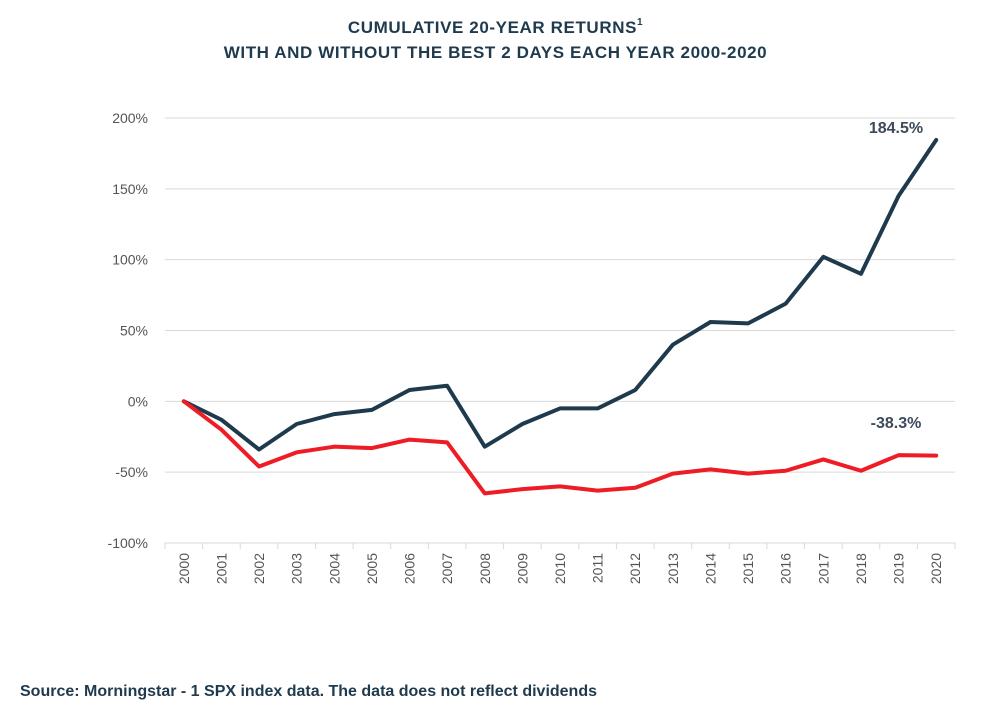 The image size is (991, 721). Describe the element at coordinates (896, 128) in the screenshot. I see `data-label-with-best-days: 184.5%` at that location.